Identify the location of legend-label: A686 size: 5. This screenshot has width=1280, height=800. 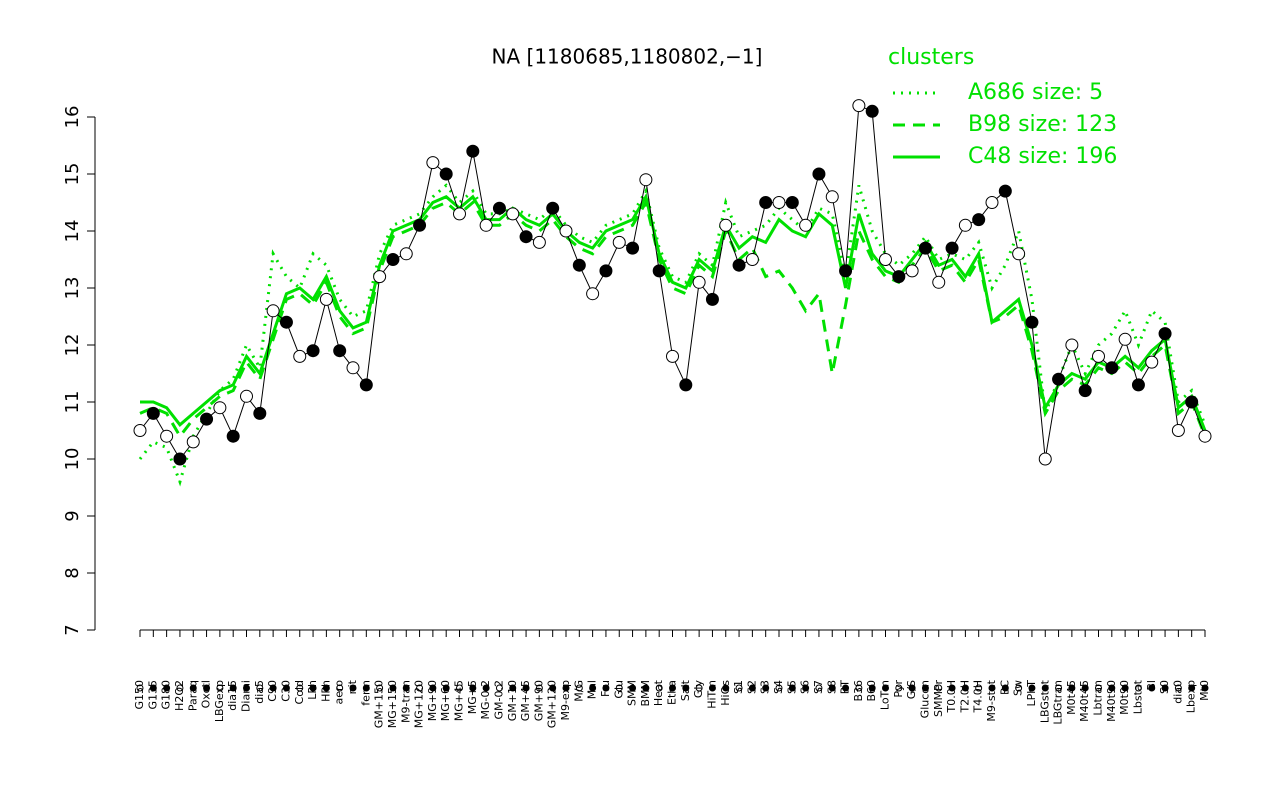
(1035, 92).